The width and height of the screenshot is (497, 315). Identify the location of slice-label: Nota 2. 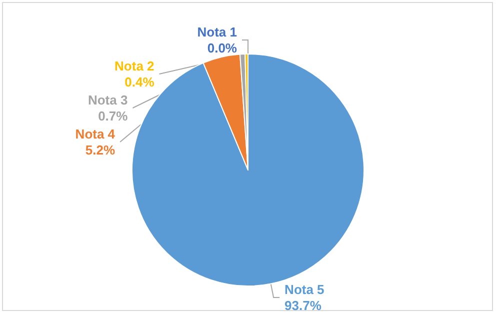
(134, 66).